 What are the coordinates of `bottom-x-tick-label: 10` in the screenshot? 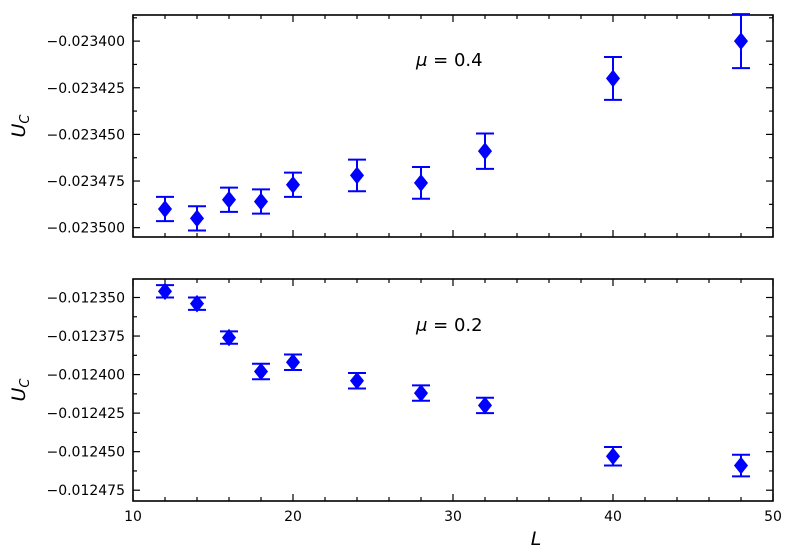 It's located at (133, 517).